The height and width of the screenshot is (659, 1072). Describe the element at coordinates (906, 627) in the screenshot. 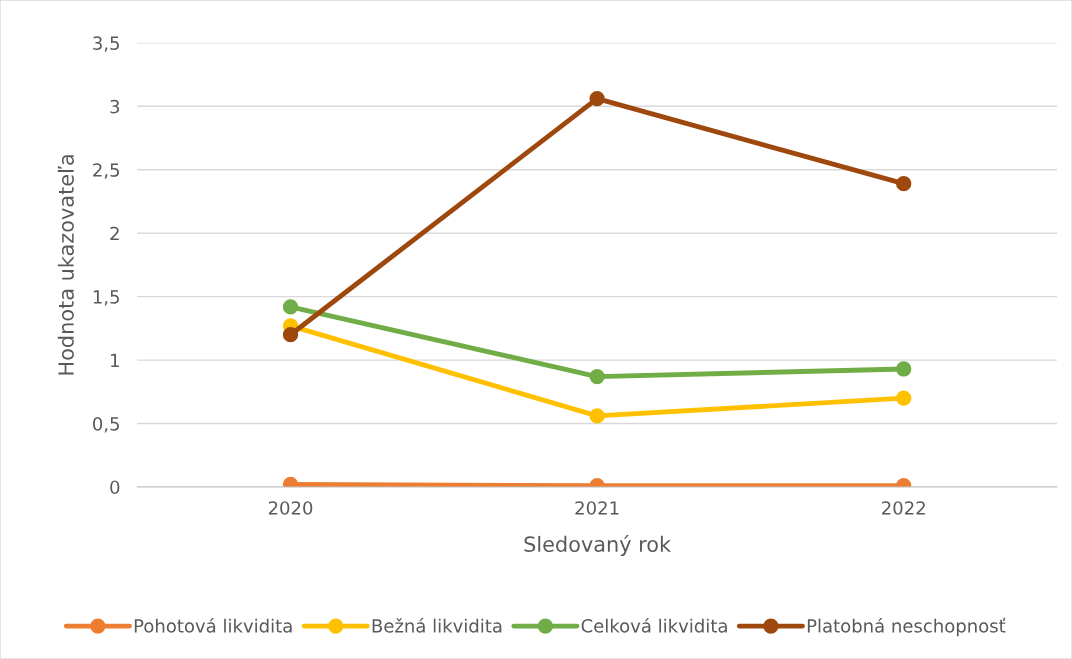

I see `legend-label: Platobná neschopnosť` at that location.